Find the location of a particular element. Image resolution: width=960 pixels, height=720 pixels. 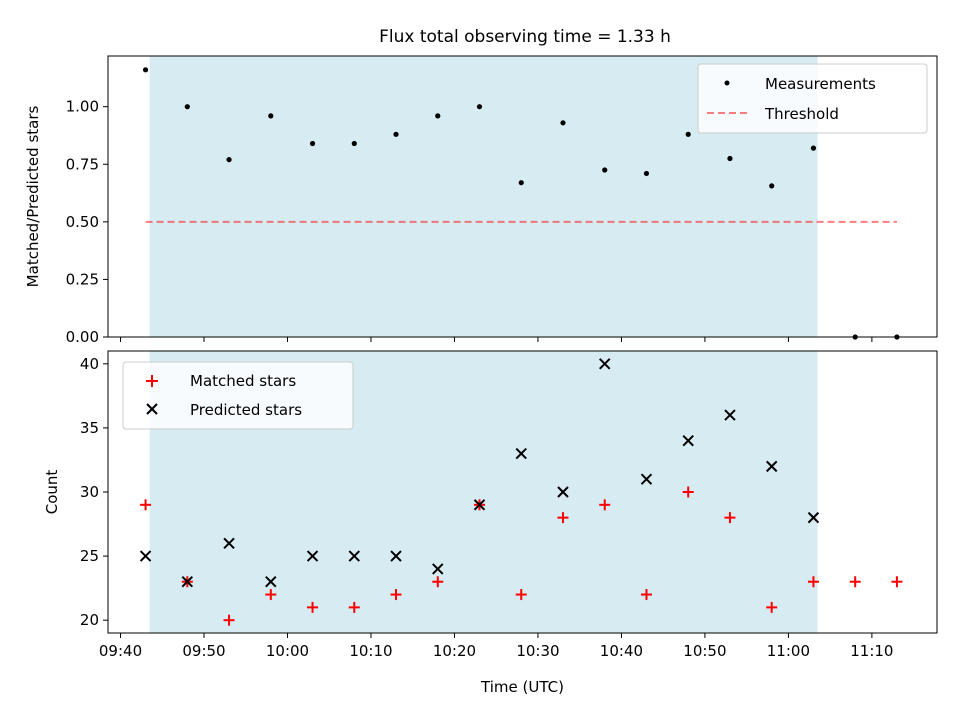

y-tick-label: 0.00 is located at coordinates (82, 337).